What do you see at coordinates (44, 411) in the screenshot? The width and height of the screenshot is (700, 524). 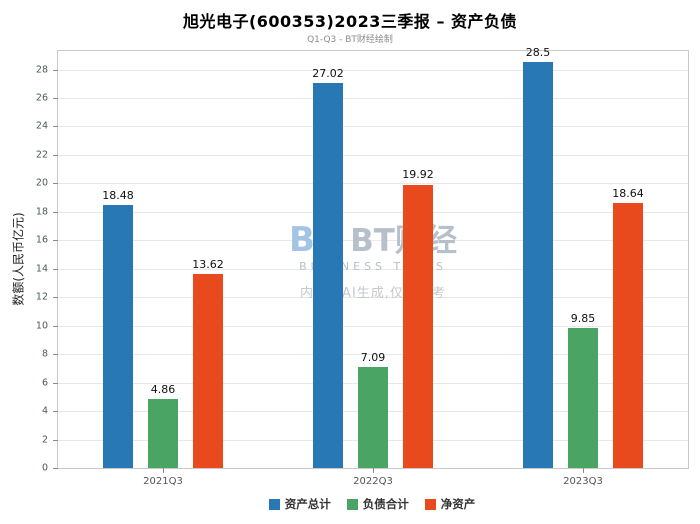 I see `y-tick-label: 4` at bounding box center [44, 411].